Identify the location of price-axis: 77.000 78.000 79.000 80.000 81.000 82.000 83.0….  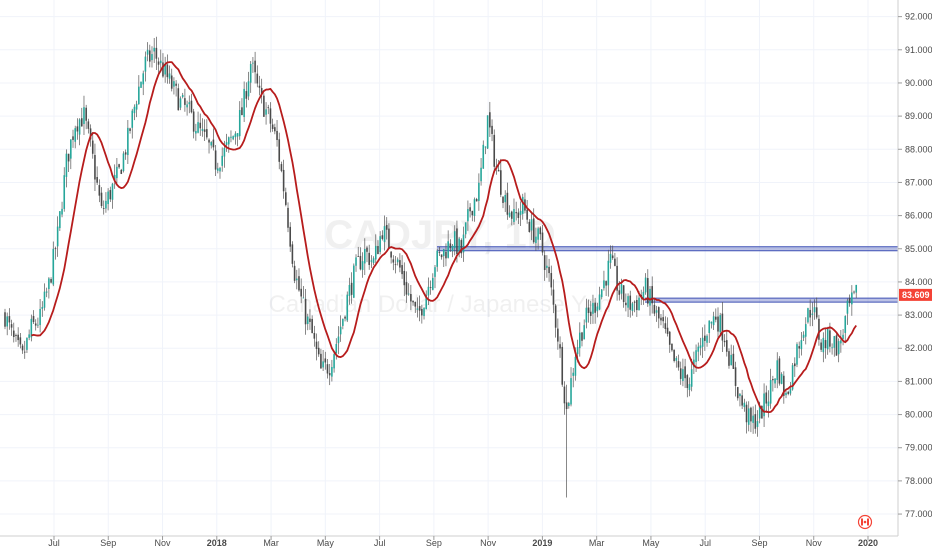
(914, 268).